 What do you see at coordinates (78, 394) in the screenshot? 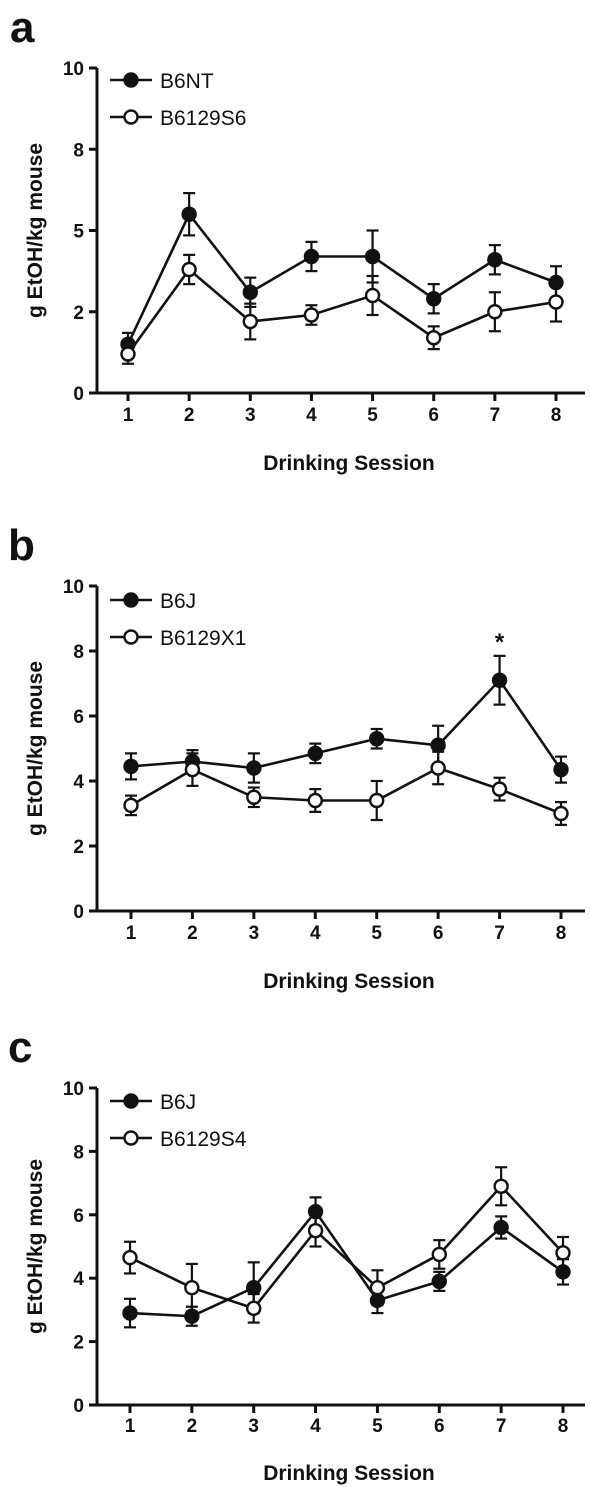
I see `panel-a-y-tick-label: 0` at bounding box center [78, 394].